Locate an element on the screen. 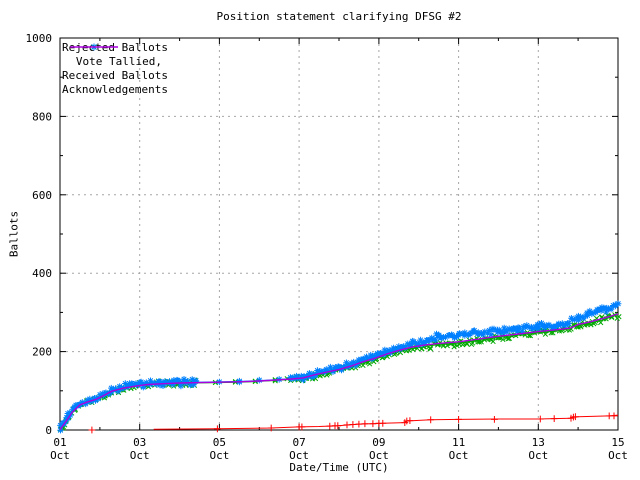  legend-label: Received Ballots is located at coordinates (115, 75).